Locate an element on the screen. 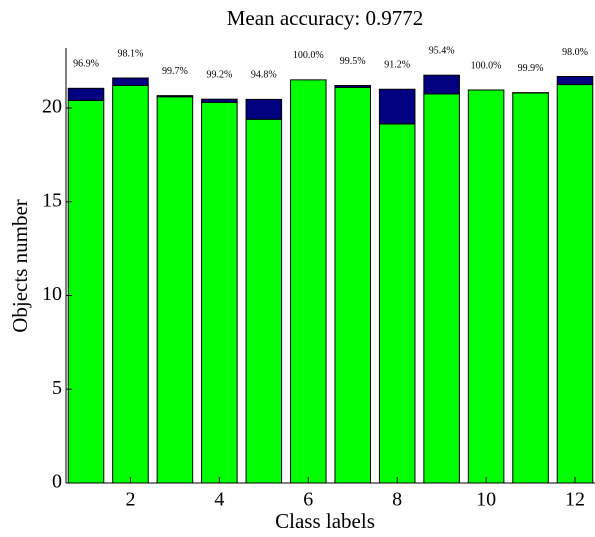 The height and width of the screenshot is (537, 595). accuracy-label: 94.8% is located at coordinates (264, 75).